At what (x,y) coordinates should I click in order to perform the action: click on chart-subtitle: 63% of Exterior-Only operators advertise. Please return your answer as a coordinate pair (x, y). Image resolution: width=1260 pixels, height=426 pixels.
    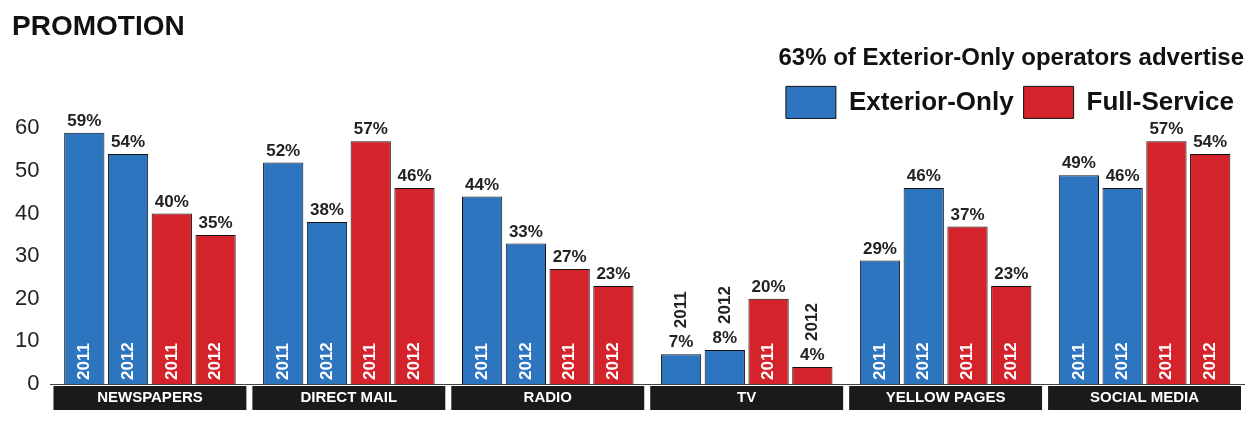
    Looking at the image, I should click on (1011, 56).